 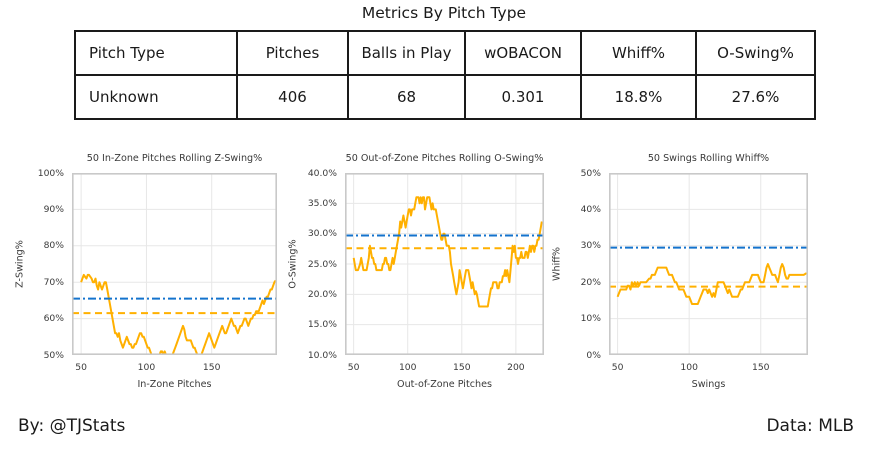 I want to click on y-tick-label: 30%, so click(x=590, y=246).